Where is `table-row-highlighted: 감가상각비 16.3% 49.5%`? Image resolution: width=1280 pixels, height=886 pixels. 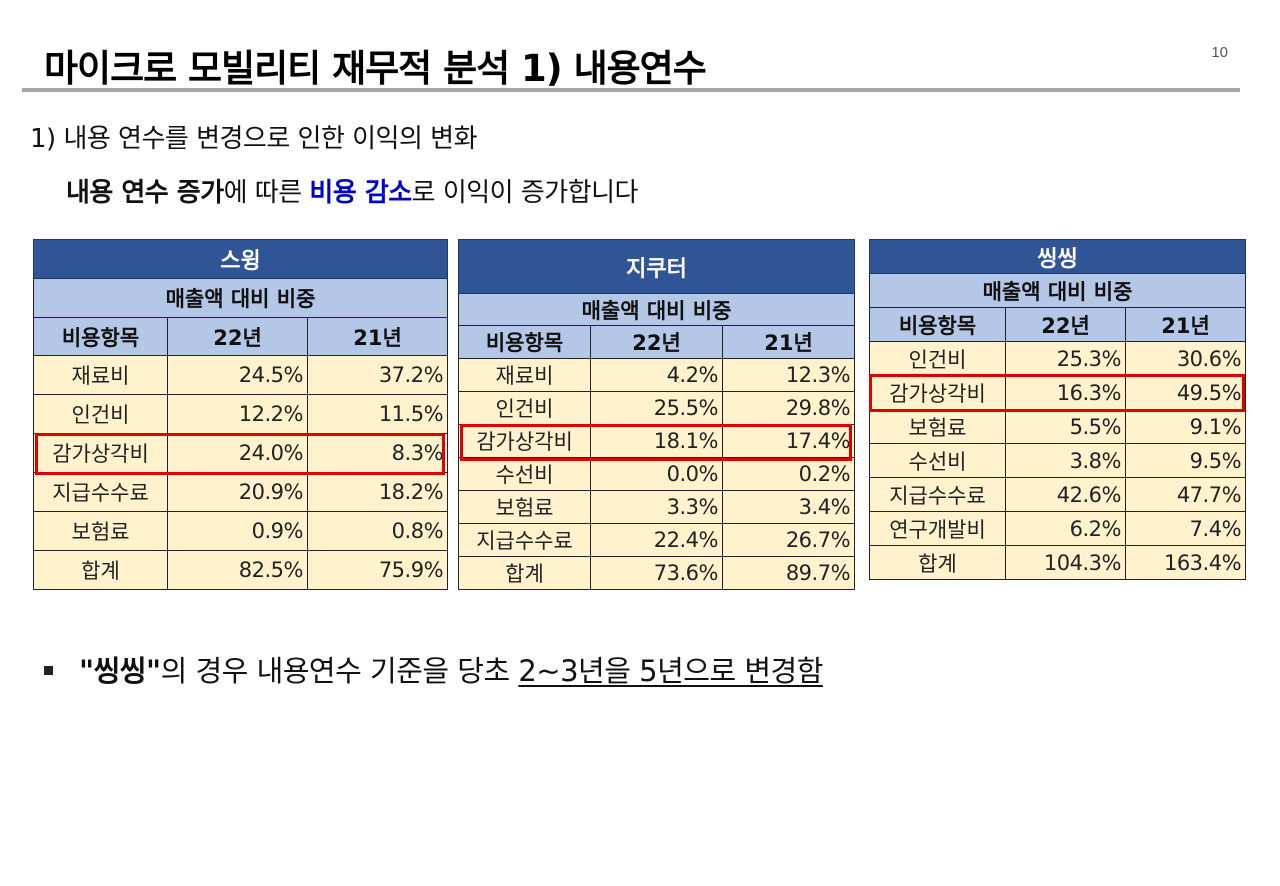
table-row-highlighted: 감가상각비 16.3% 49.5% is located at coordinates (1058, 392).